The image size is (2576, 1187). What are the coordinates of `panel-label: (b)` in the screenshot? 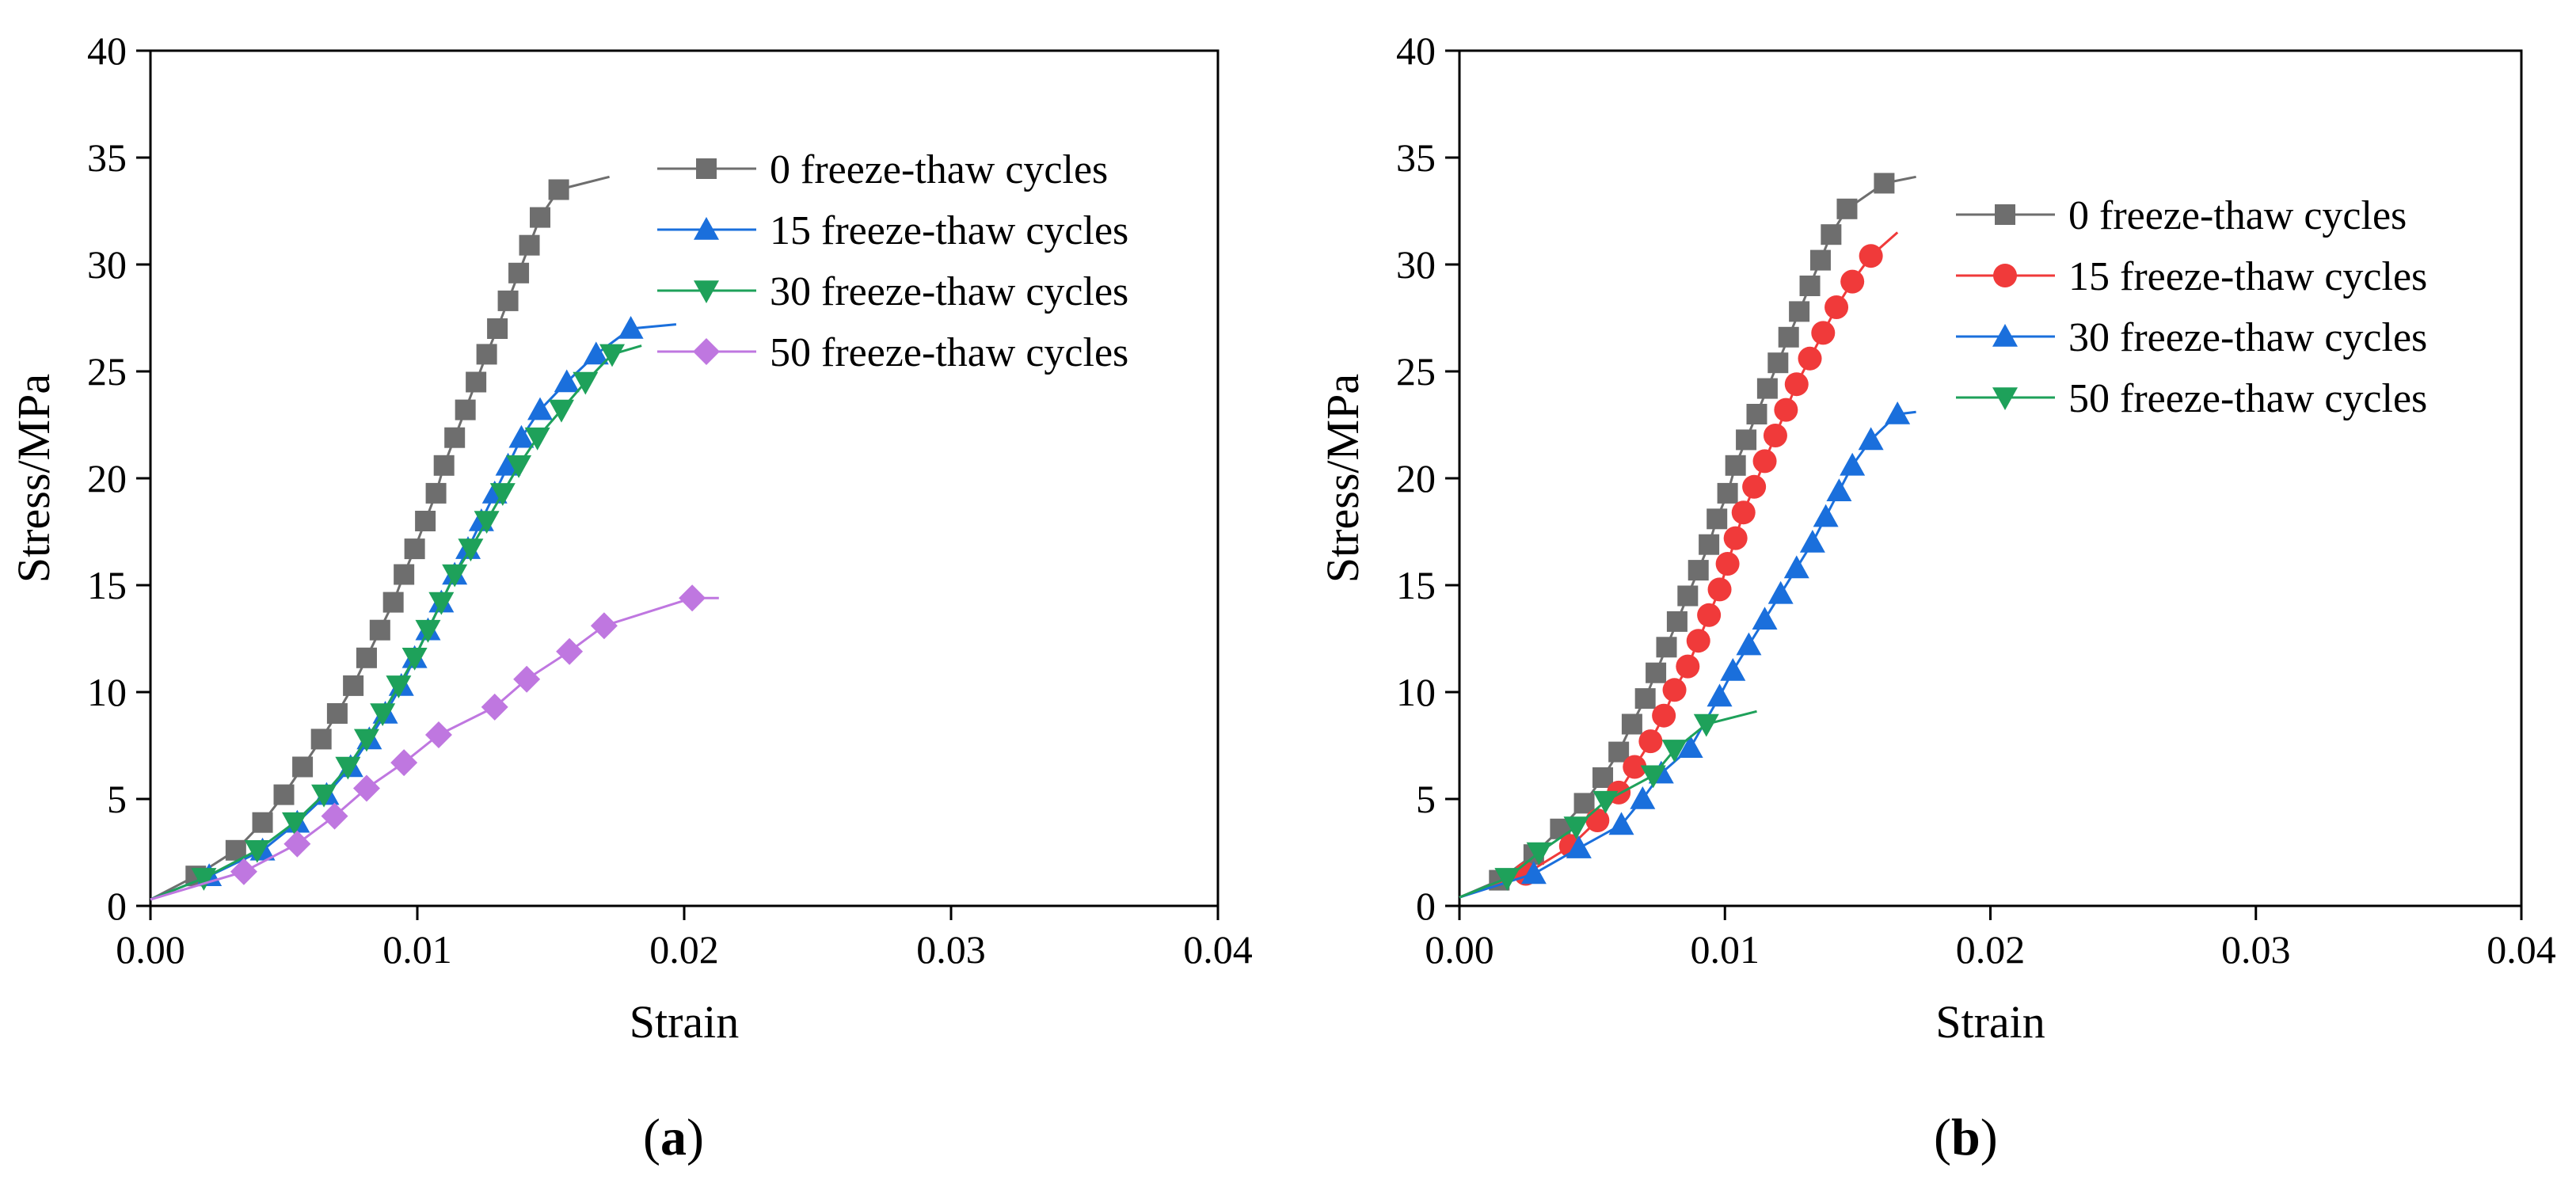 It's located at (1966, 1137).